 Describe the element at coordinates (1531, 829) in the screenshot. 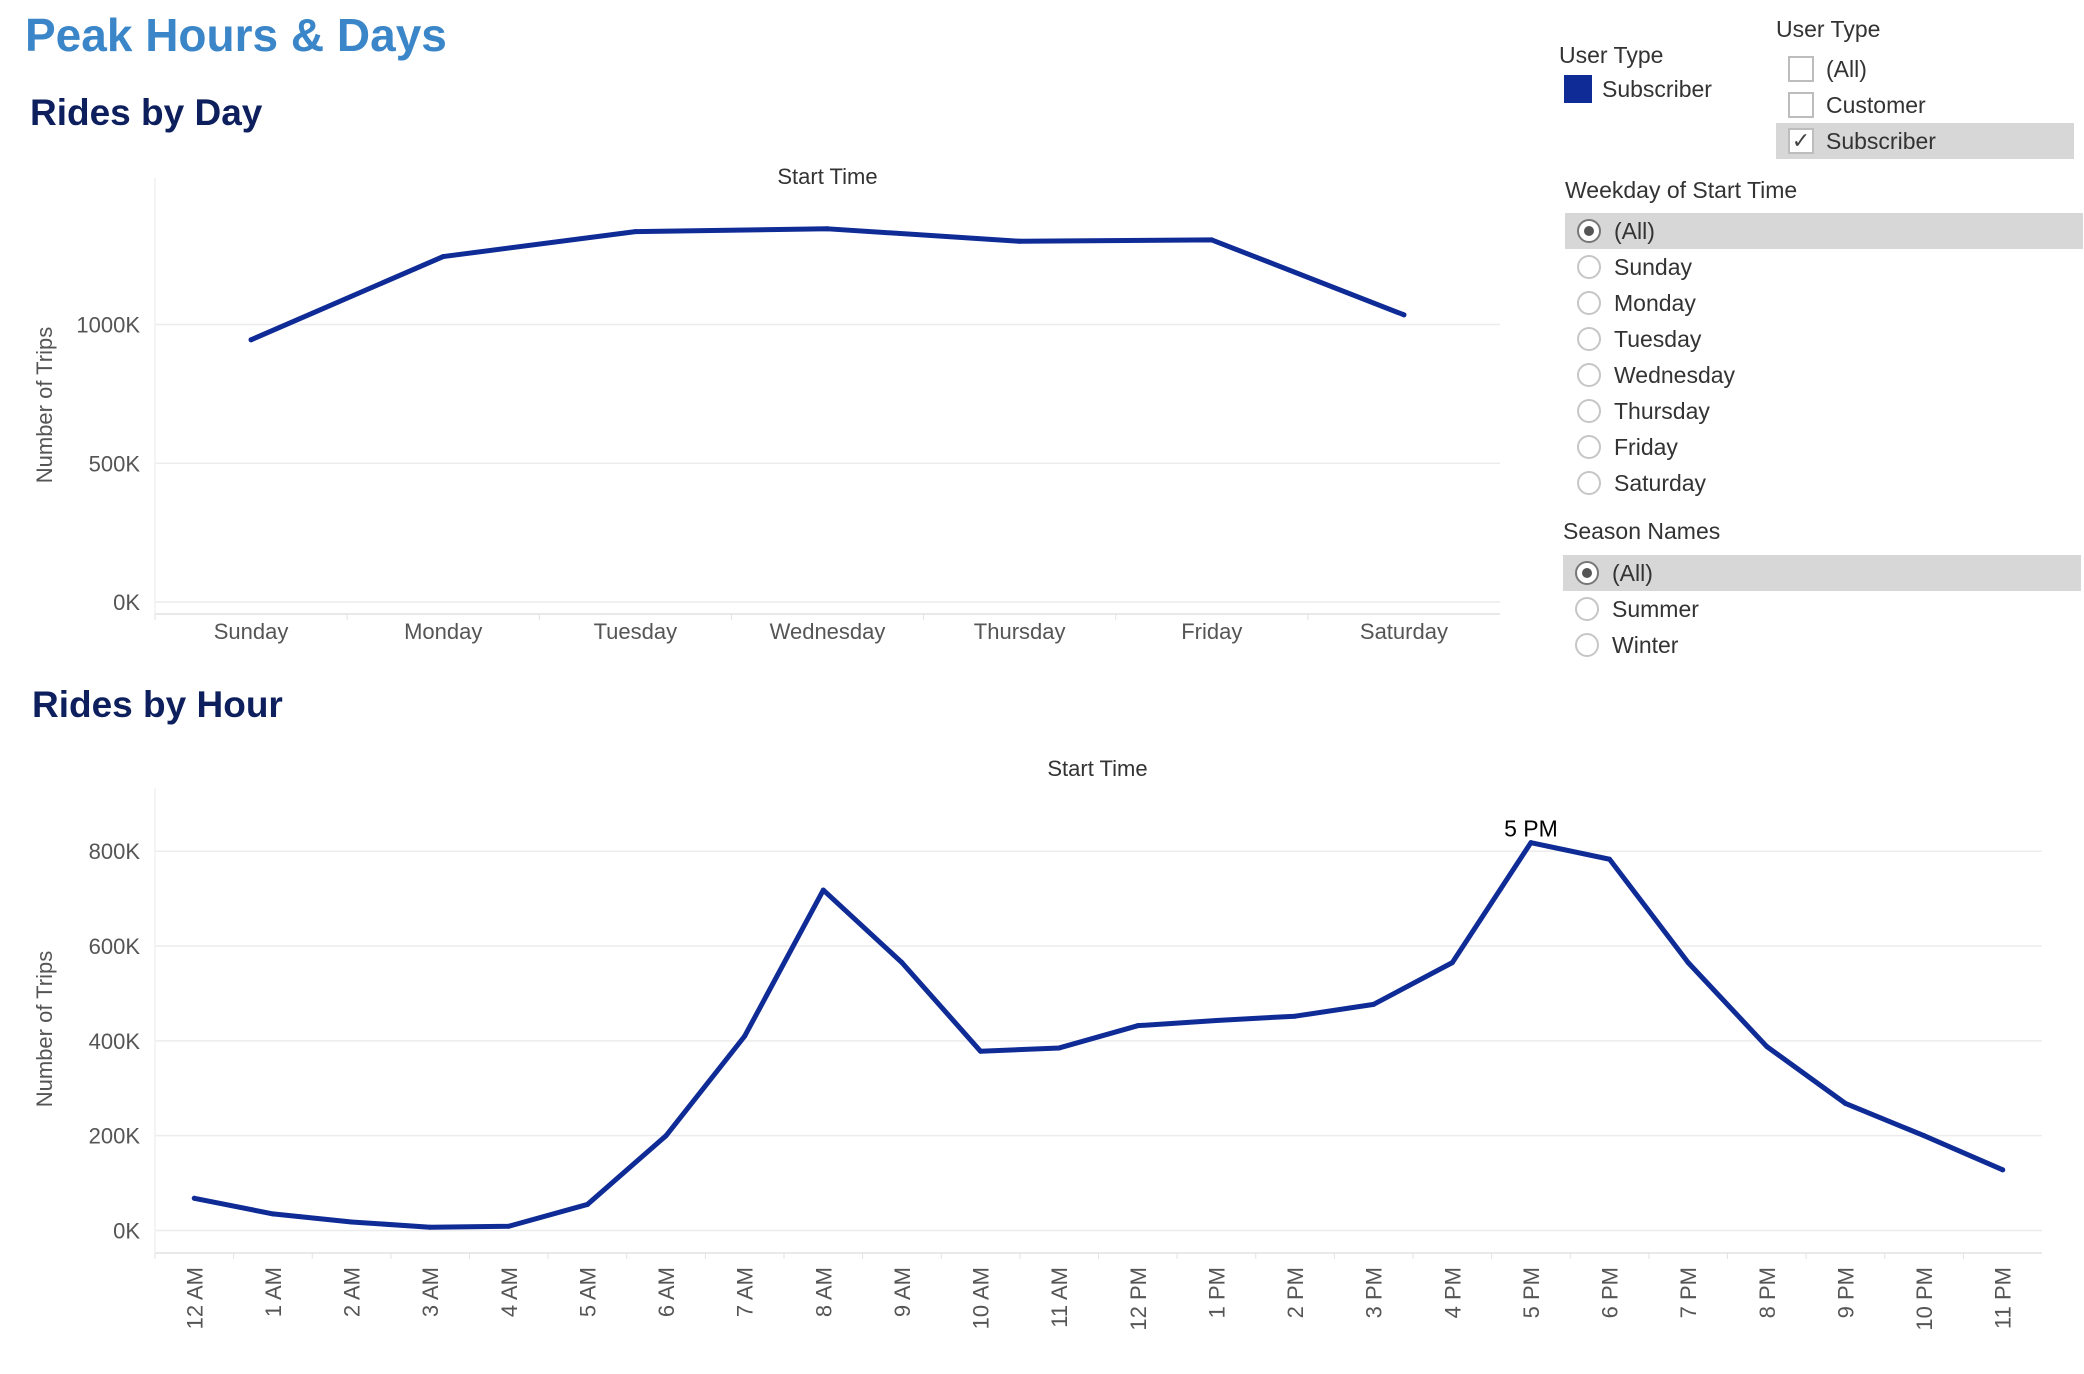

I see `peak-annotation: 5 PM` at that location.